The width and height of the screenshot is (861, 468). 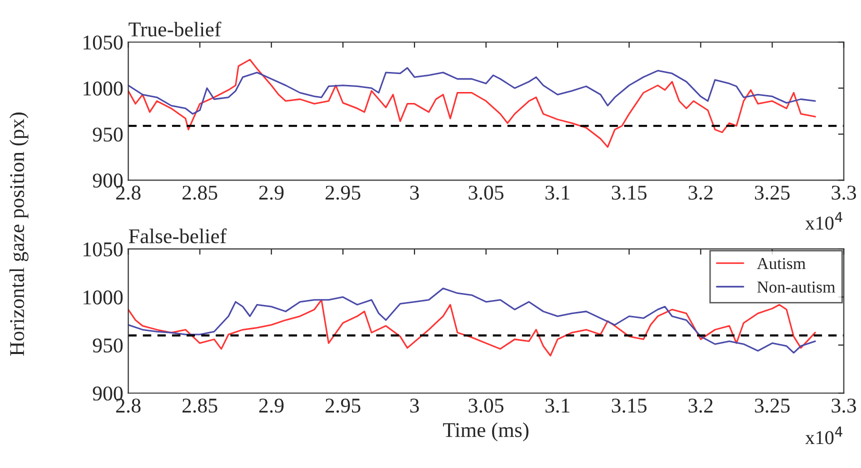 What do you see at coordinates (175, 29) in the screenshot?
I see `chart-title: True-belief` at bounding box center [175, 29].